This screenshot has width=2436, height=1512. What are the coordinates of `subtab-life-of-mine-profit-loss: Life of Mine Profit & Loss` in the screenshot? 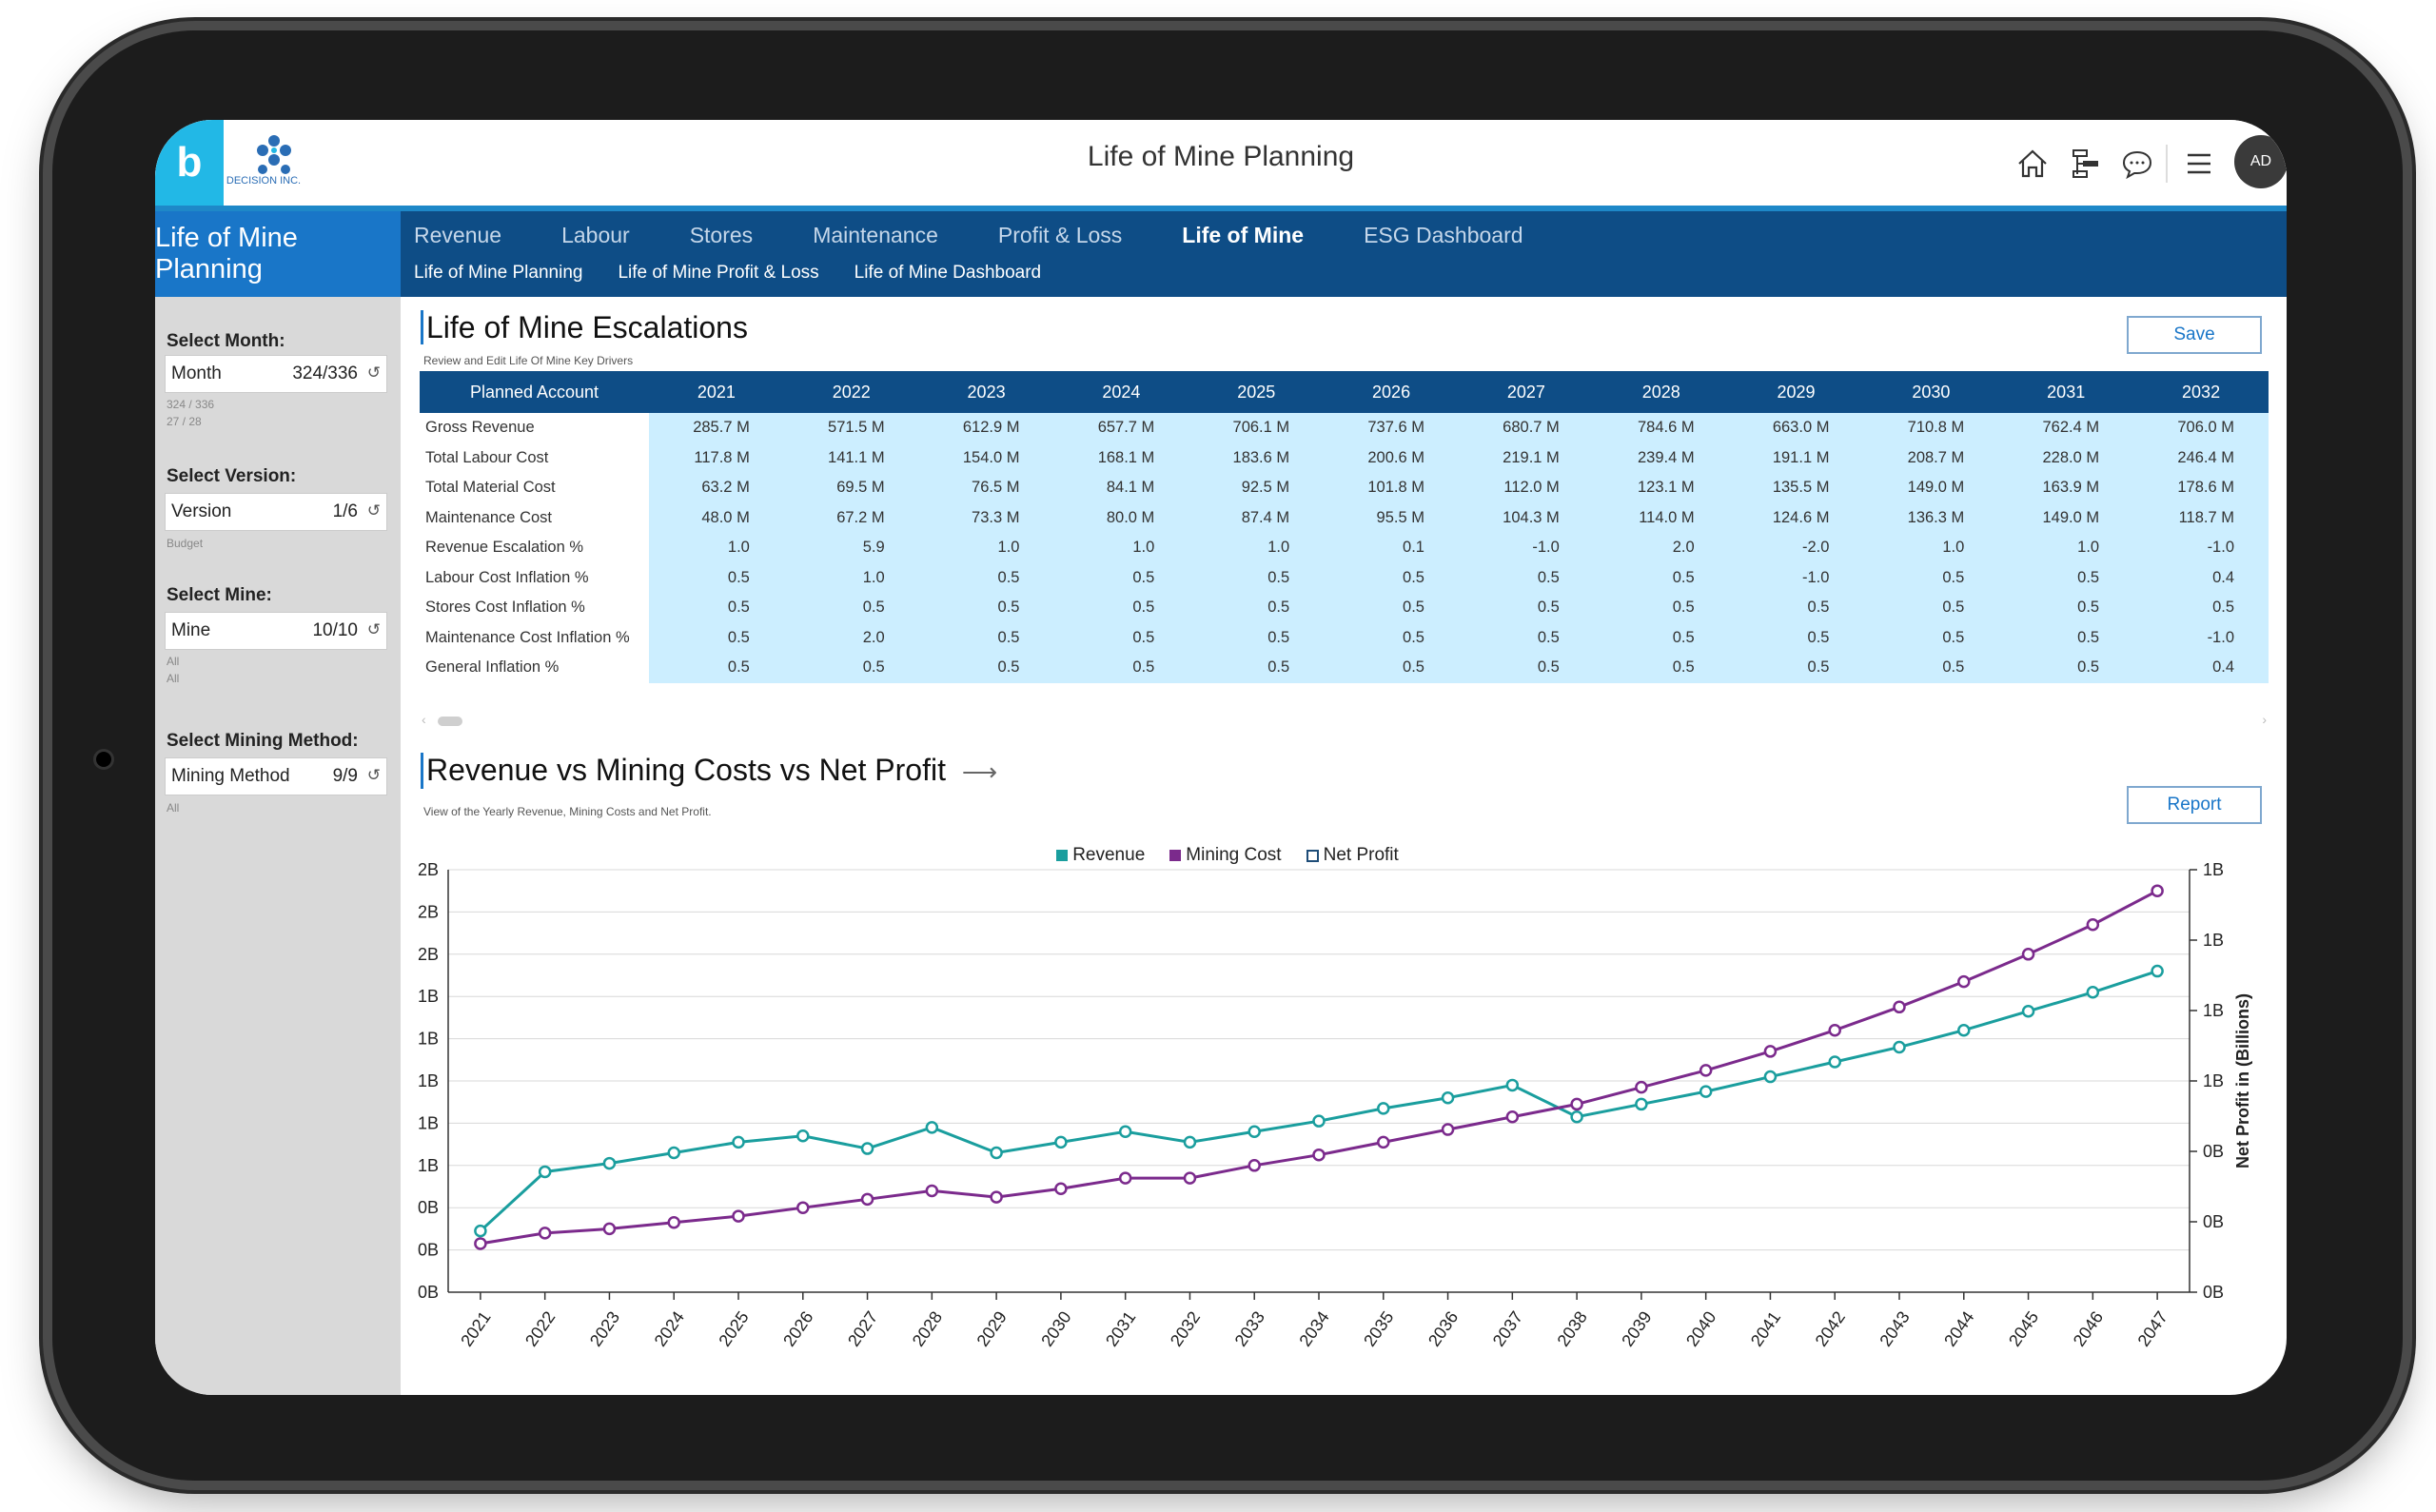 It's located at (718, 273).